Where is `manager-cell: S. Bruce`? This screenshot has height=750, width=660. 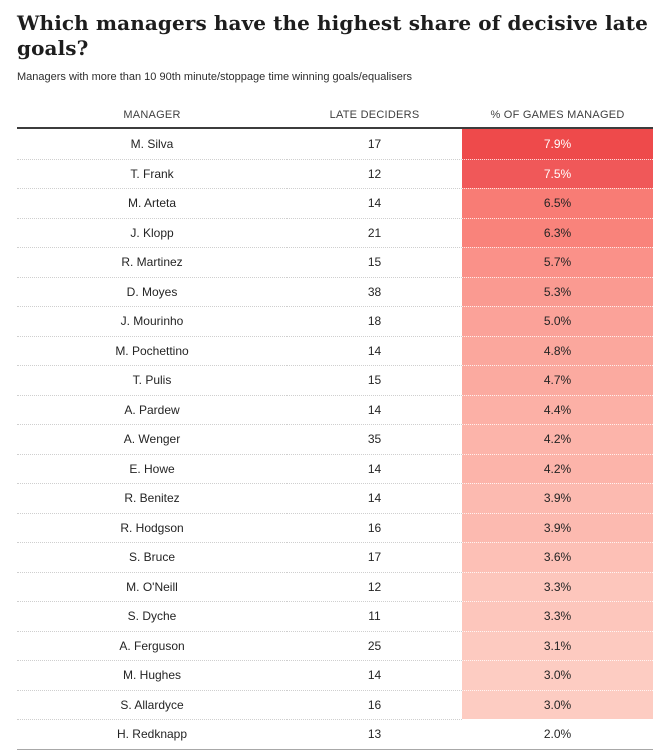 manager-cell: S. Bruce is located at coordinates (152, 557).